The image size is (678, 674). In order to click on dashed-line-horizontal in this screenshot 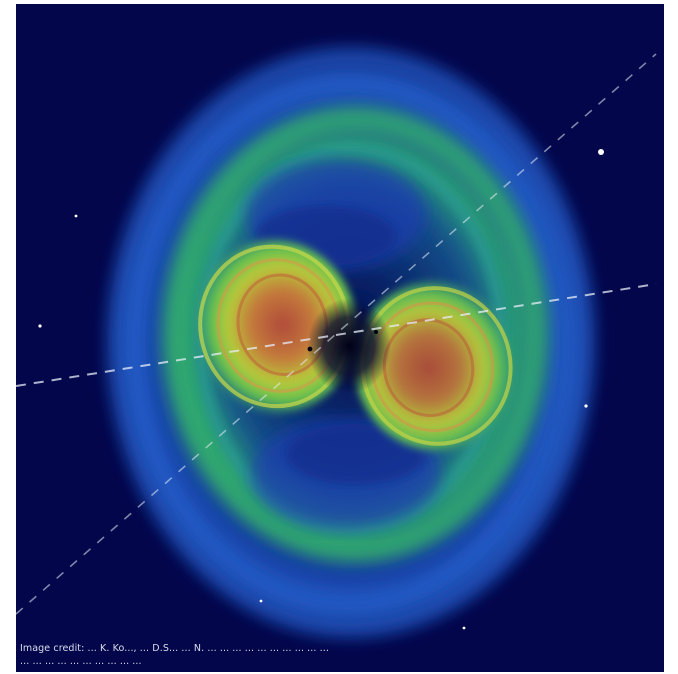, I will do `click(336, 335)`.